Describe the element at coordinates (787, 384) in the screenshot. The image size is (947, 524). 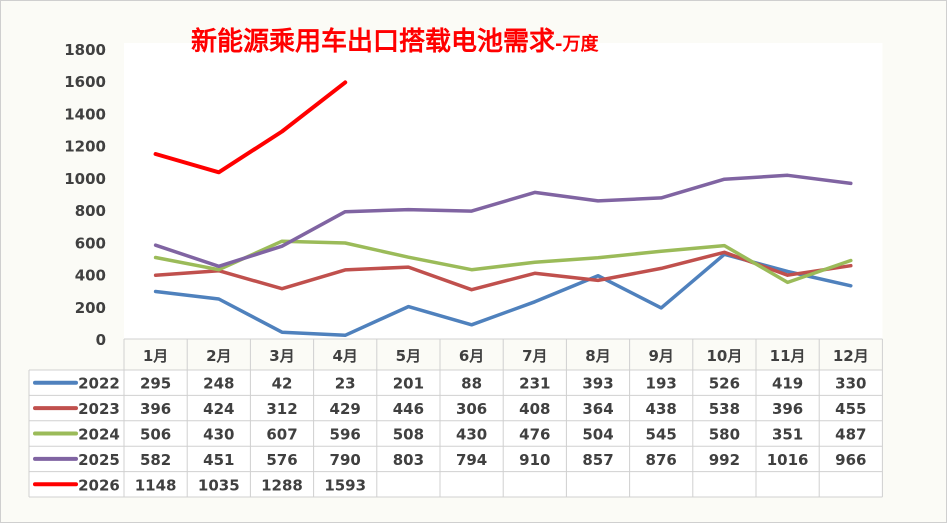
I see `data-cell-2022: 419` at that location.